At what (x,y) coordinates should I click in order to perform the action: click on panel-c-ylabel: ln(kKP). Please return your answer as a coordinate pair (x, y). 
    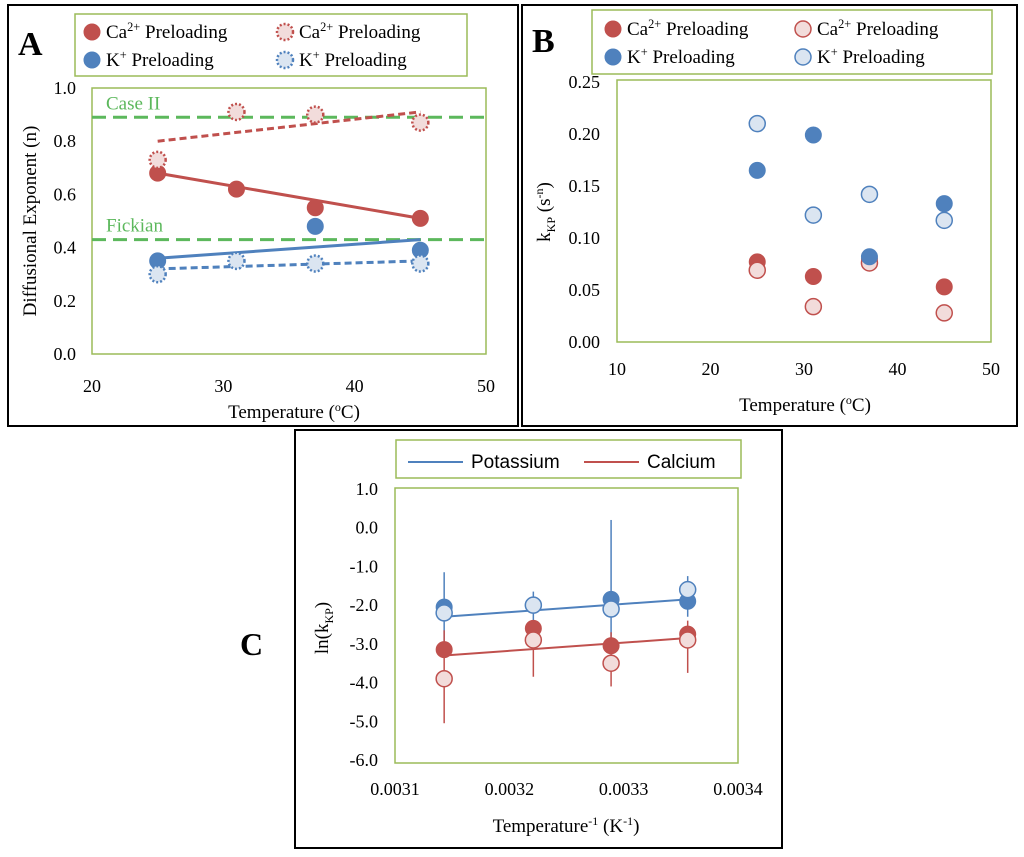
    Looking at the image, I should click on (324, 628).